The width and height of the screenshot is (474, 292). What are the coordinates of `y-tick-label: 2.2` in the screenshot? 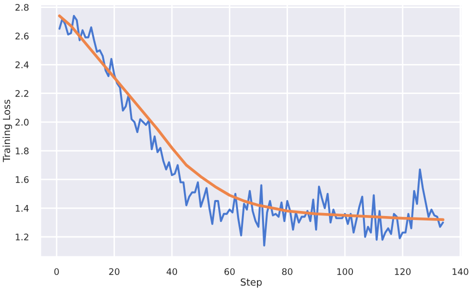 It's located at (21, 93).